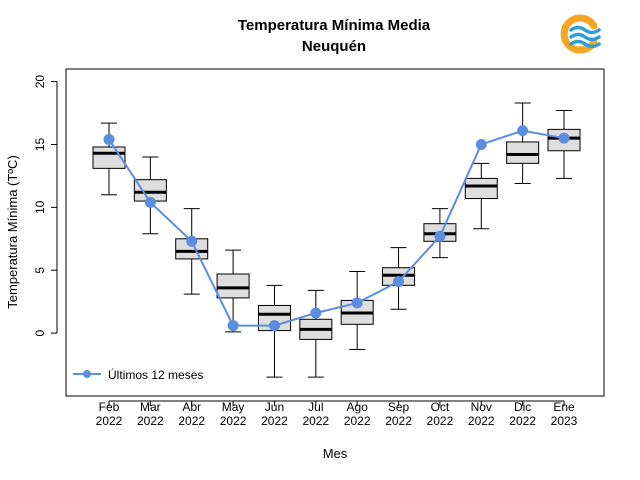 The width and height of the screenshot is (640, 480). I want to click on x-tick-label-month: Jun, so click(274, 407).